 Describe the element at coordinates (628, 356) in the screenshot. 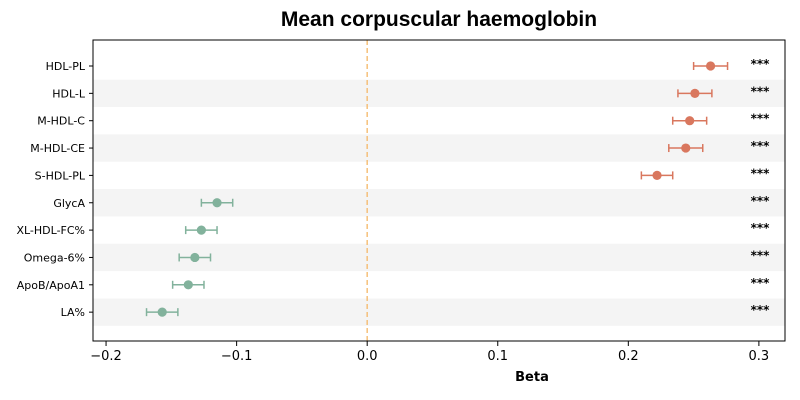

I see `x-tick-label: 0.2` at that location.